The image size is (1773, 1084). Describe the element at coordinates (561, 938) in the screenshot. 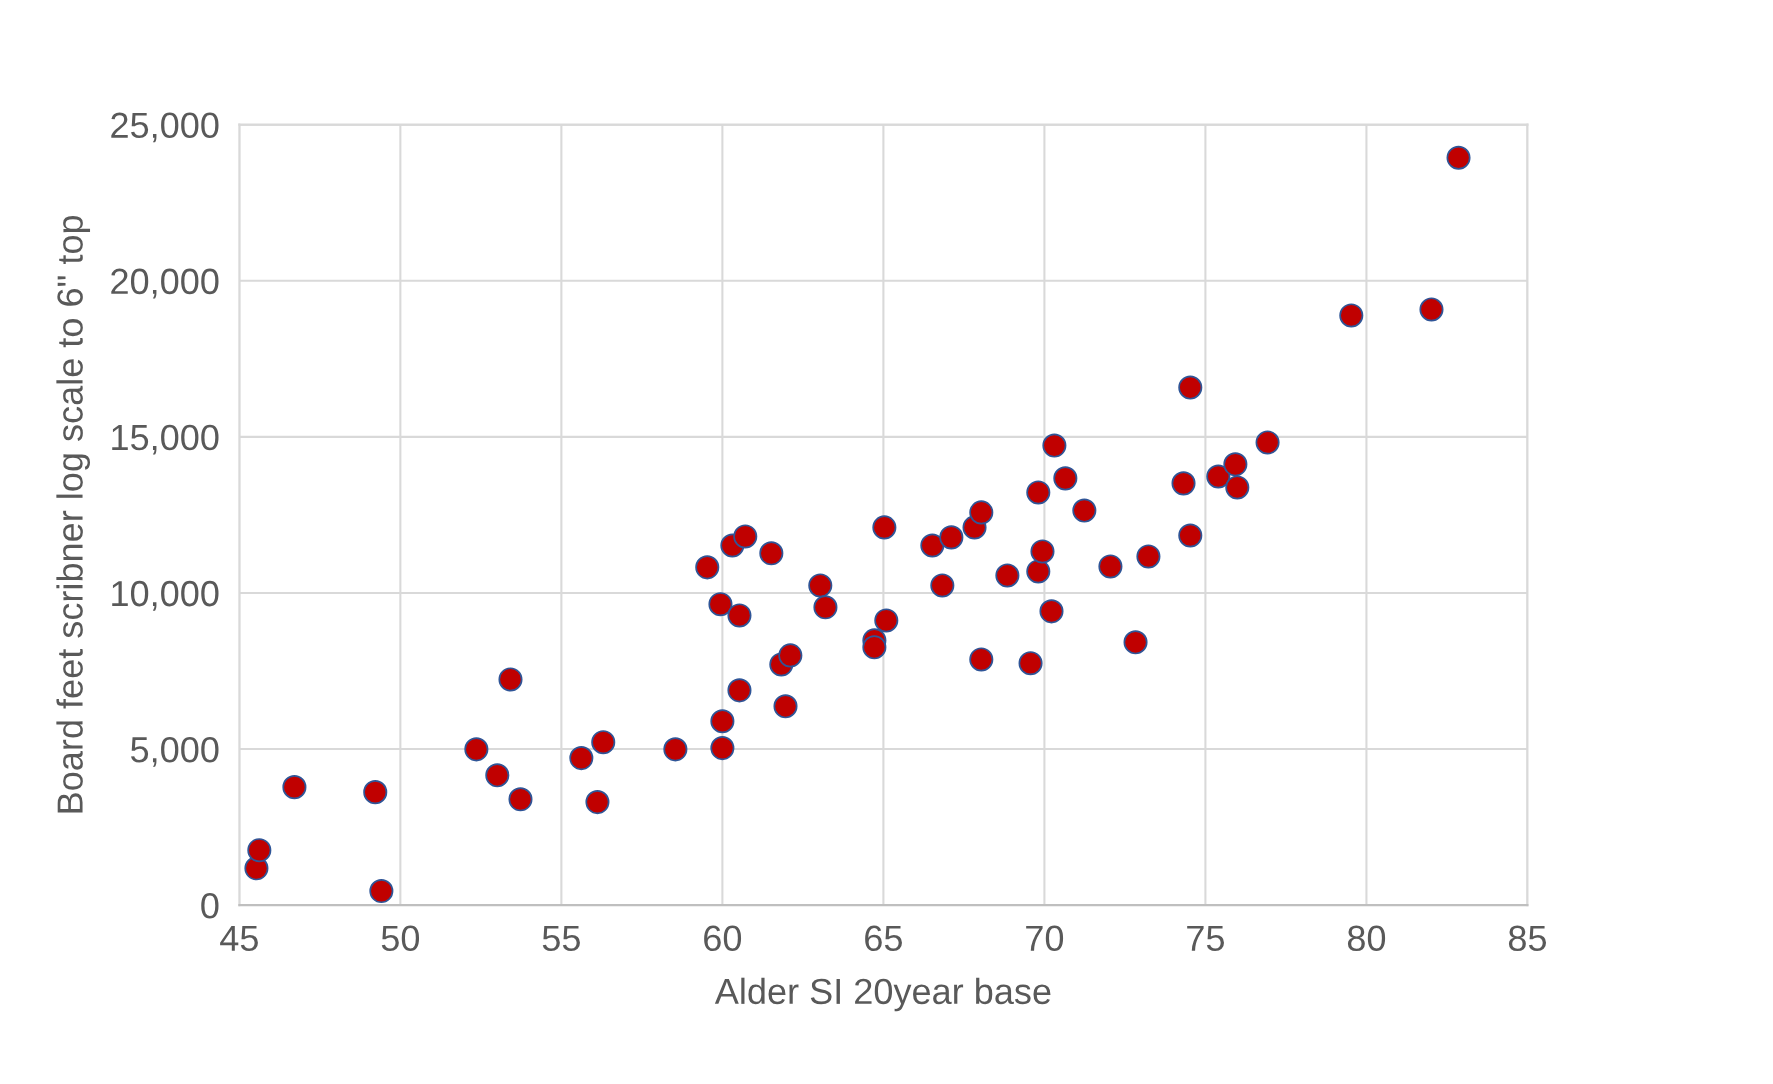

I see `x-tick-label: 55` at that location.